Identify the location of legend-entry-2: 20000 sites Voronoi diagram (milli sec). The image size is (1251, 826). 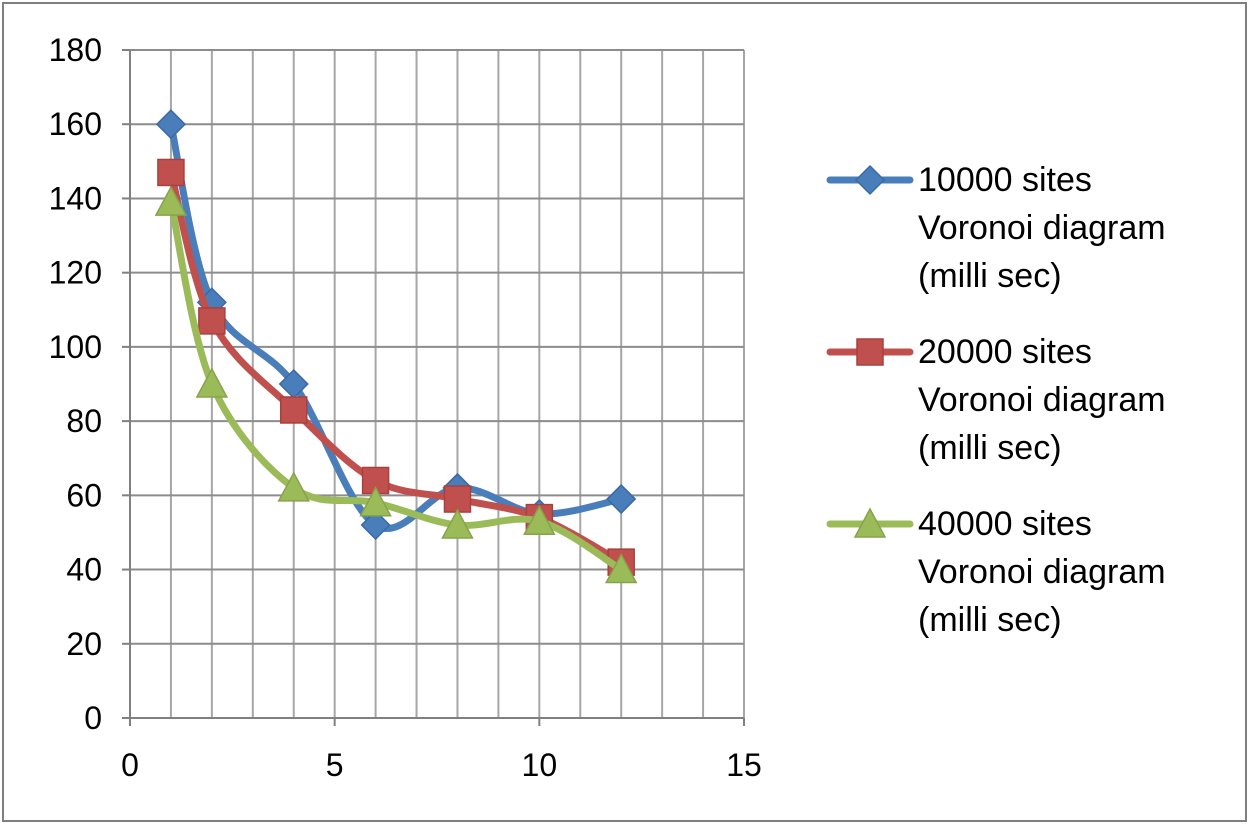
(996, 400).